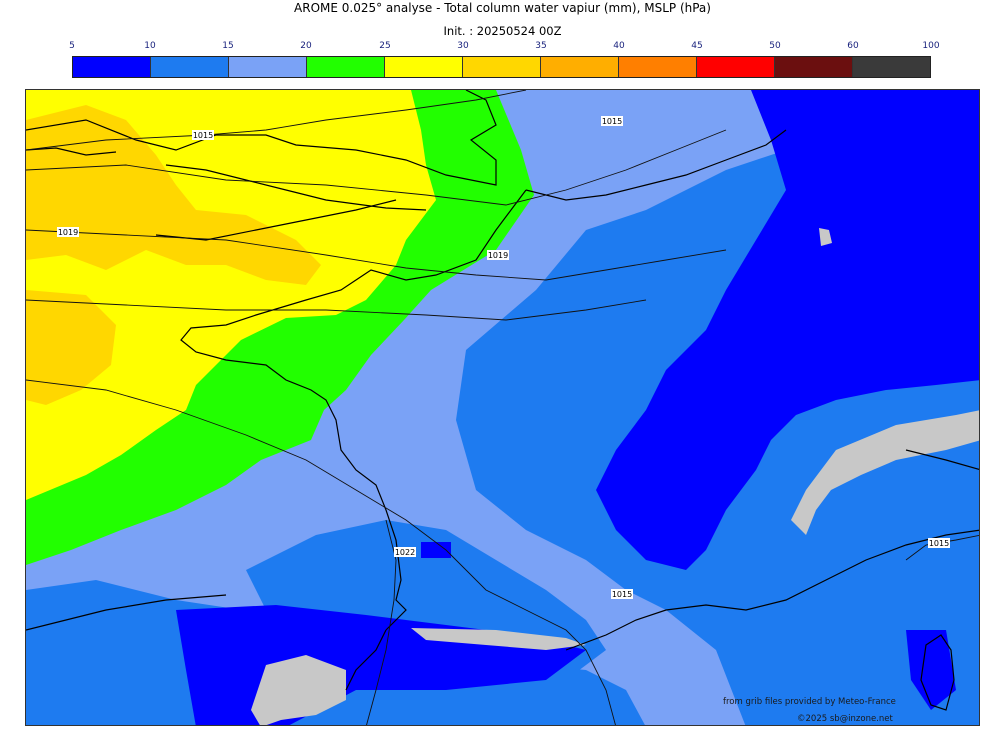 This screenshot has height=738, width=1005. What do you see at coordinates (502, 31) in the screenshot?
I see `init-time: Init. : 20250524 00Z` at bounding box center [502, 31].